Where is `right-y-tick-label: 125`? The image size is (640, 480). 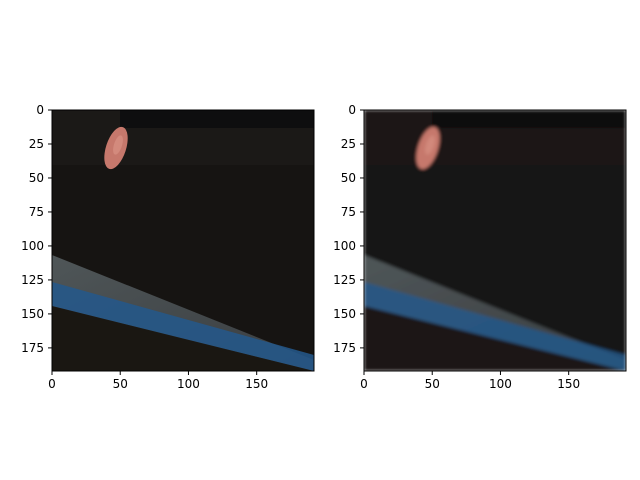
right-y-tick-label: 125 is located at coordinates (344, 280).